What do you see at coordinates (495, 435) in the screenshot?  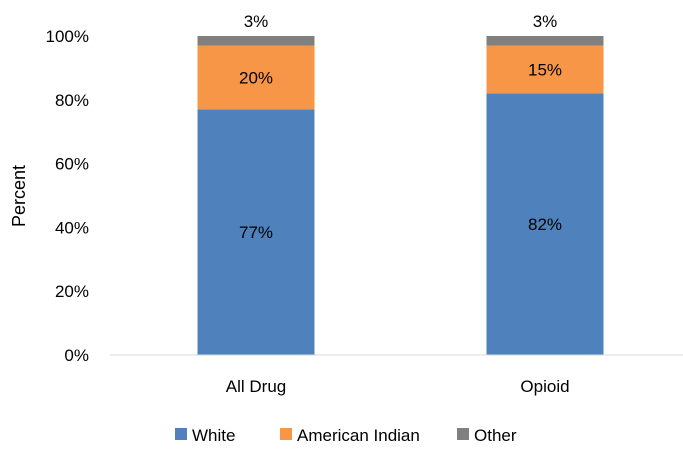 I see `legend-label: Other` at bounding box center [495, 435].